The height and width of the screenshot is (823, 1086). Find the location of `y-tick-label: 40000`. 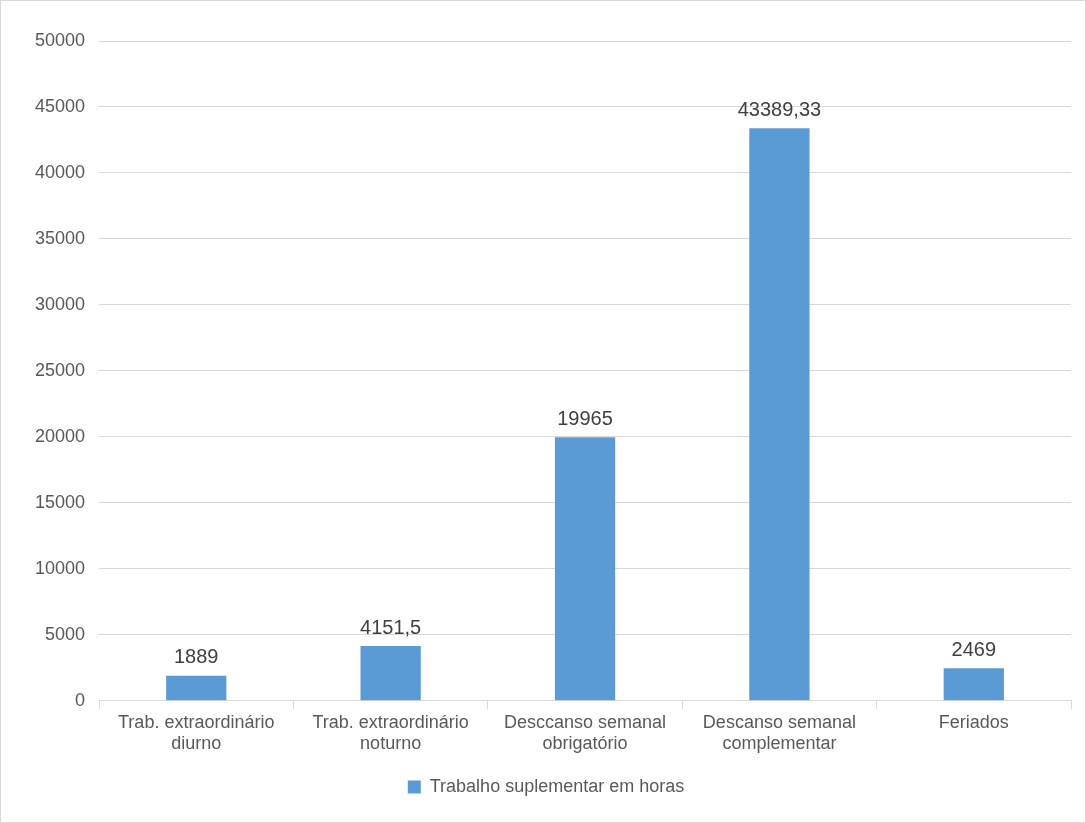

y-tick-label: 40000 is located at coordinates (60, 171).